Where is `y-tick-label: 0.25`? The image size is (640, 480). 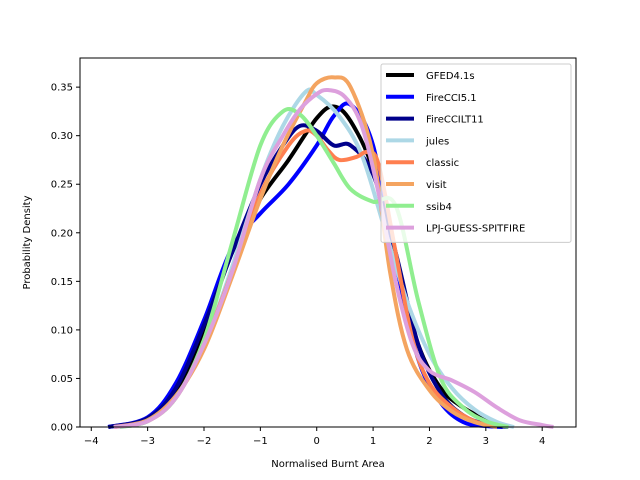 y-tick-label: 0.25 is located at coordinates (62, 185).